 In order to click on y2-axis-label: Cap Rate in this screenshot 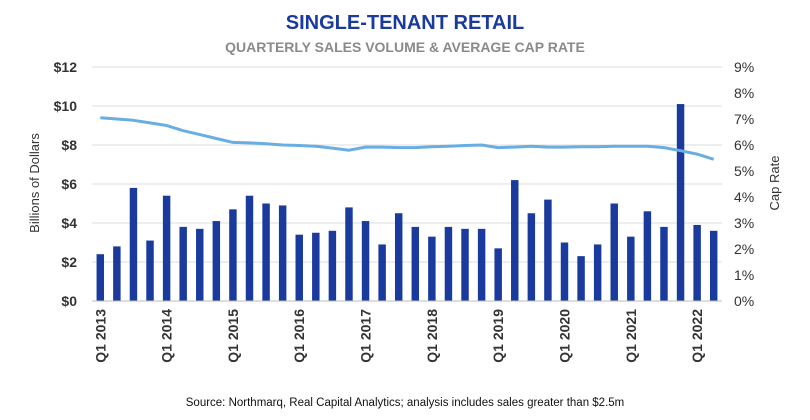, I will do `click(774, 183)`.